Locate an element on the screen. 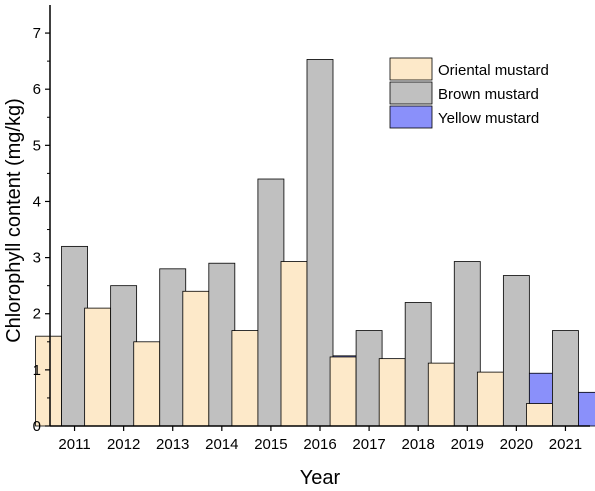 The width and height of the screenshot is (595, 491). y-tick-label: 5 is located at coordinates (37, 145).